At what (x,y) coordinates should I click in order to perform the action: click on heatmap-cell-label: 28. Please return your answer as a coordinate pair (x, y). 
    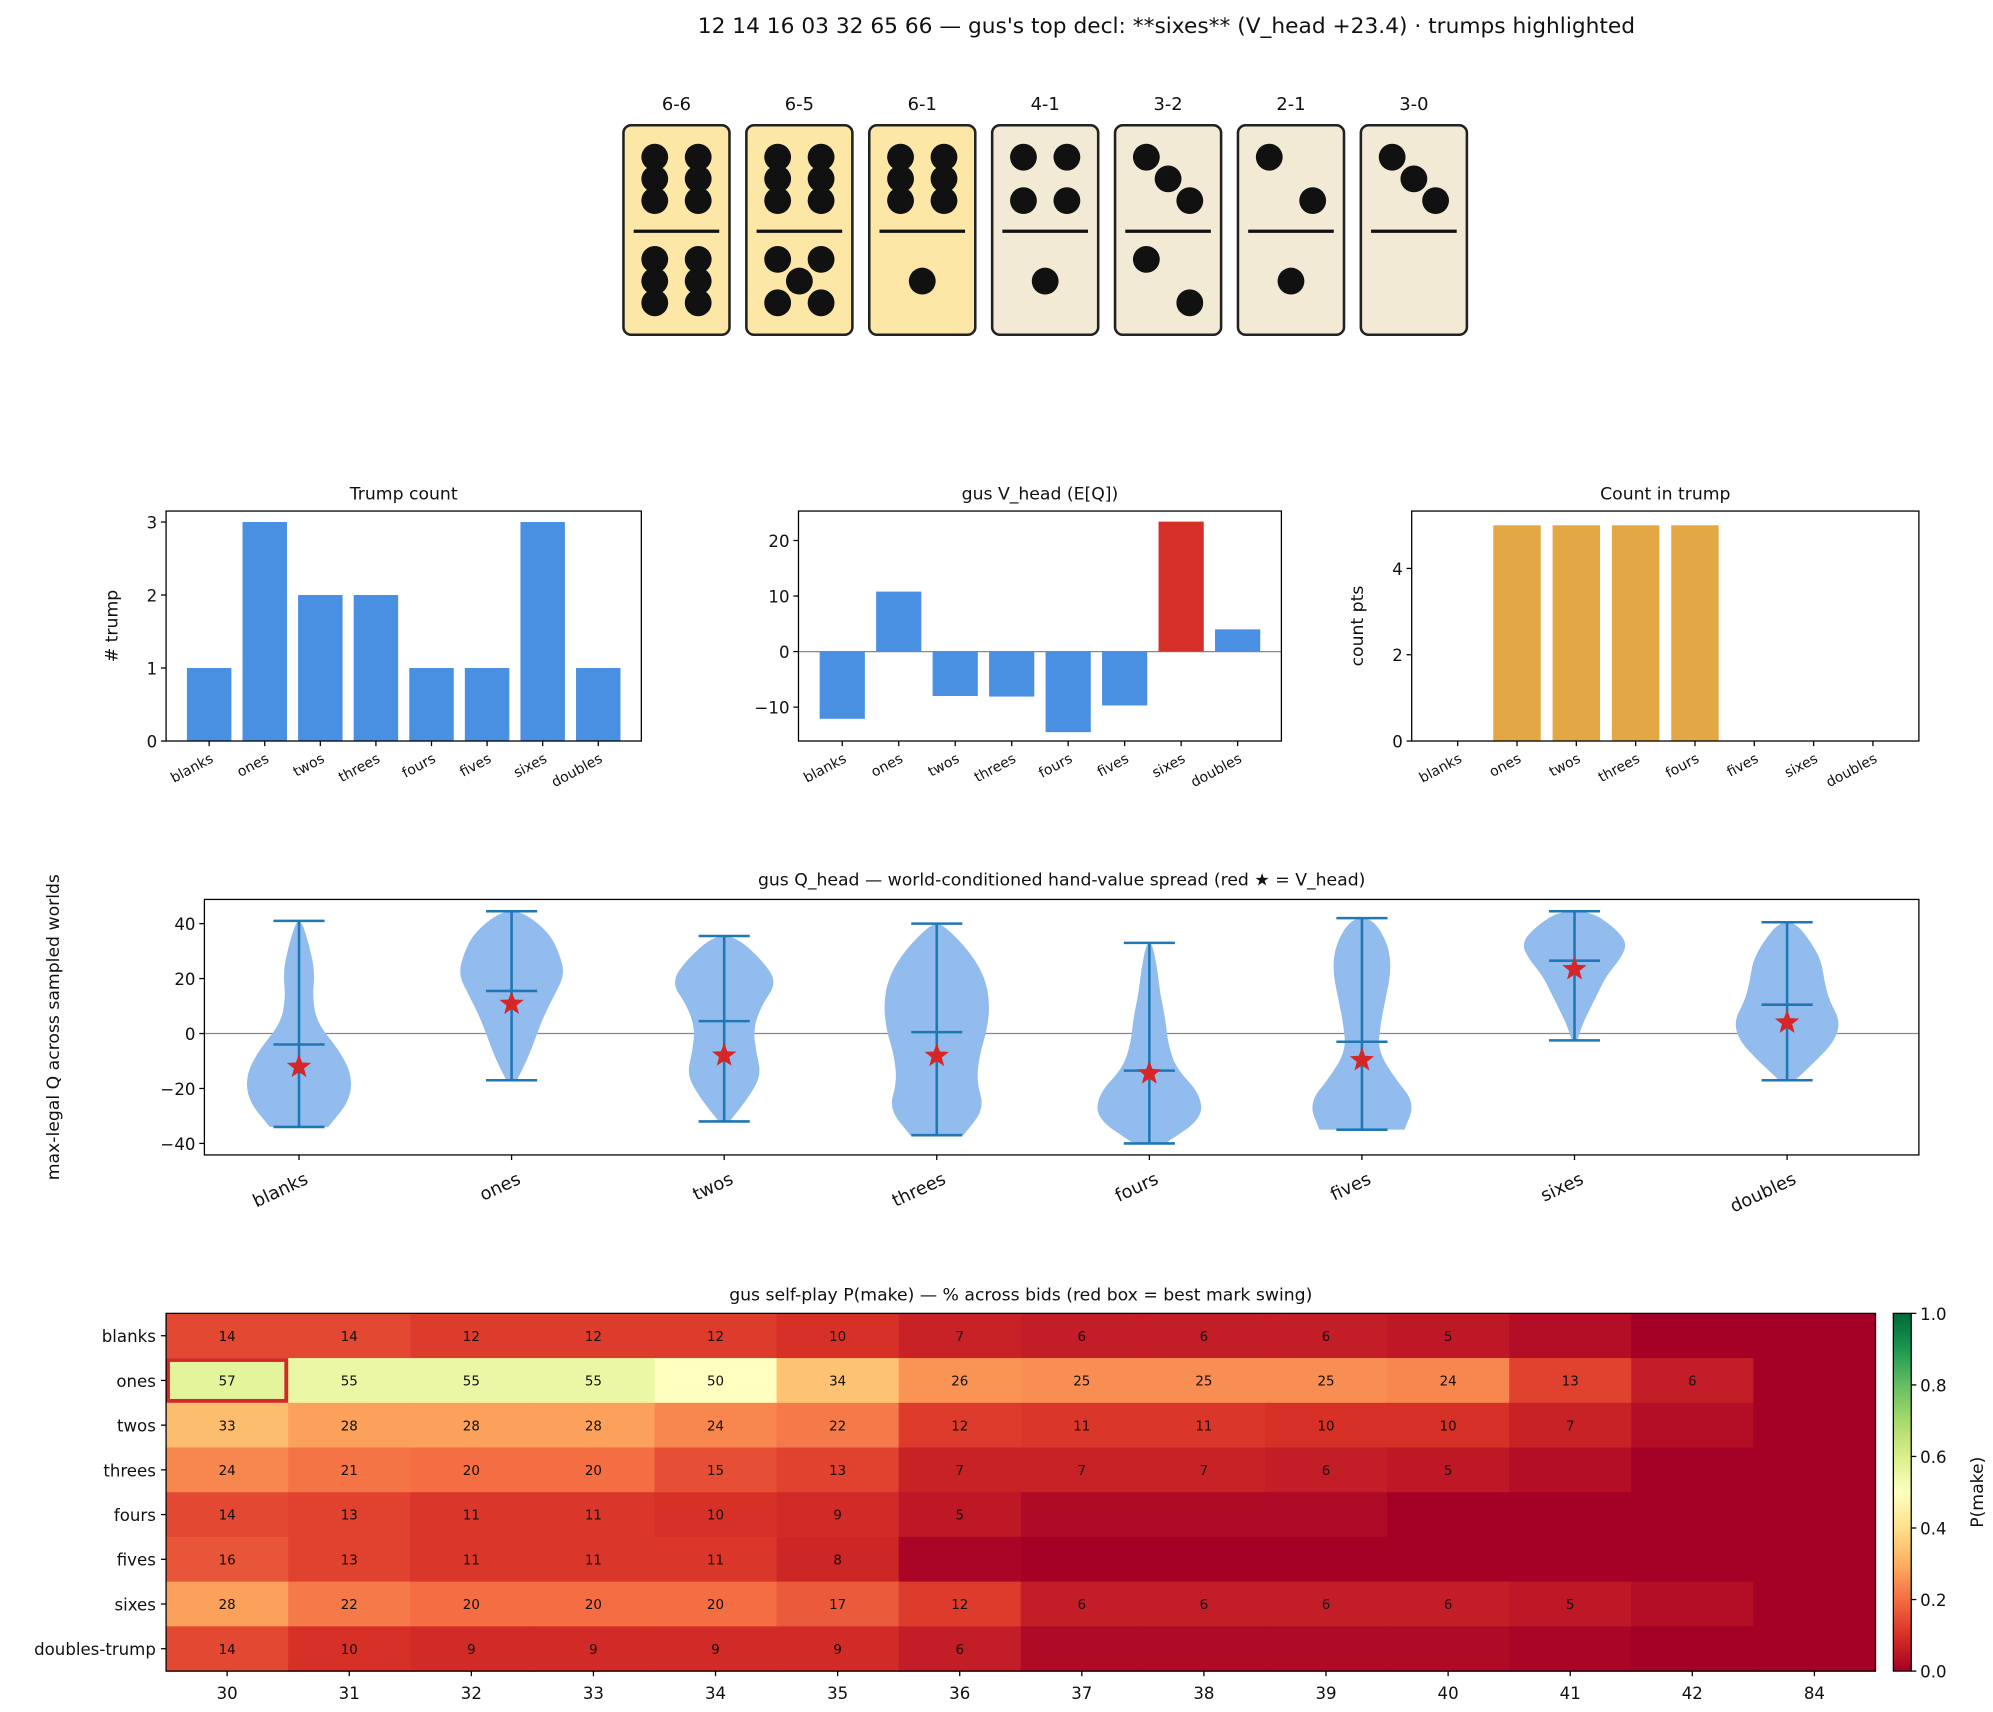
    Looking at the image, I should click on (349, 1426).